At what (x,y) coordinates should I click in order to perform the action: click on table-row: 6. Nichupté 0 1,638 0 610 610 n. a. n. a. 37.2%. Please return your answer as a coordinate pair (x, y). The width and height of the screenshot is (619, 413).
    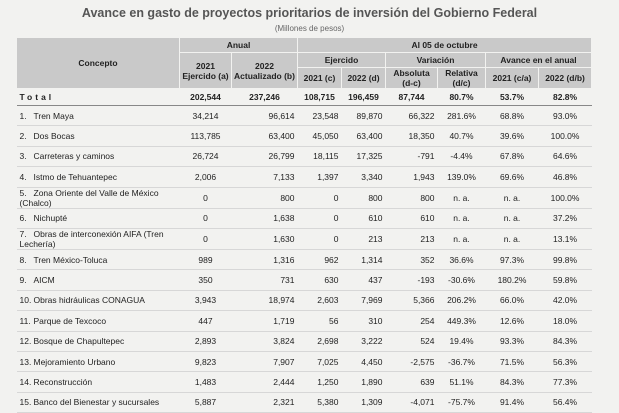
    Looking at the image, I should click on (304, 218).